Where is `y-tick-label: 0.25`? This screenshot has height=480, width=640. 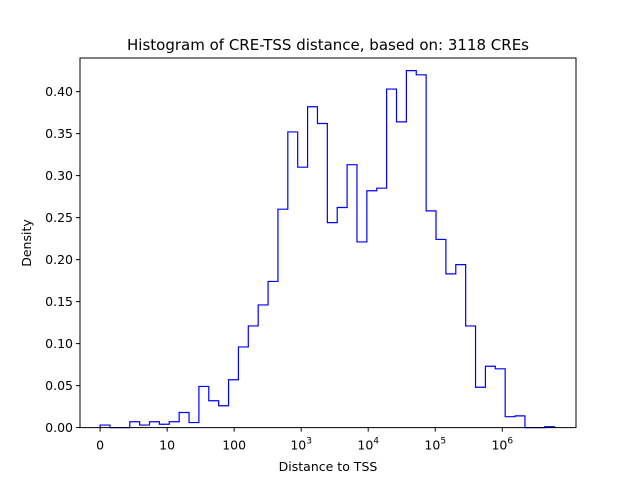
y-tick-label: 0.25 is located at coordinates (59, 217).